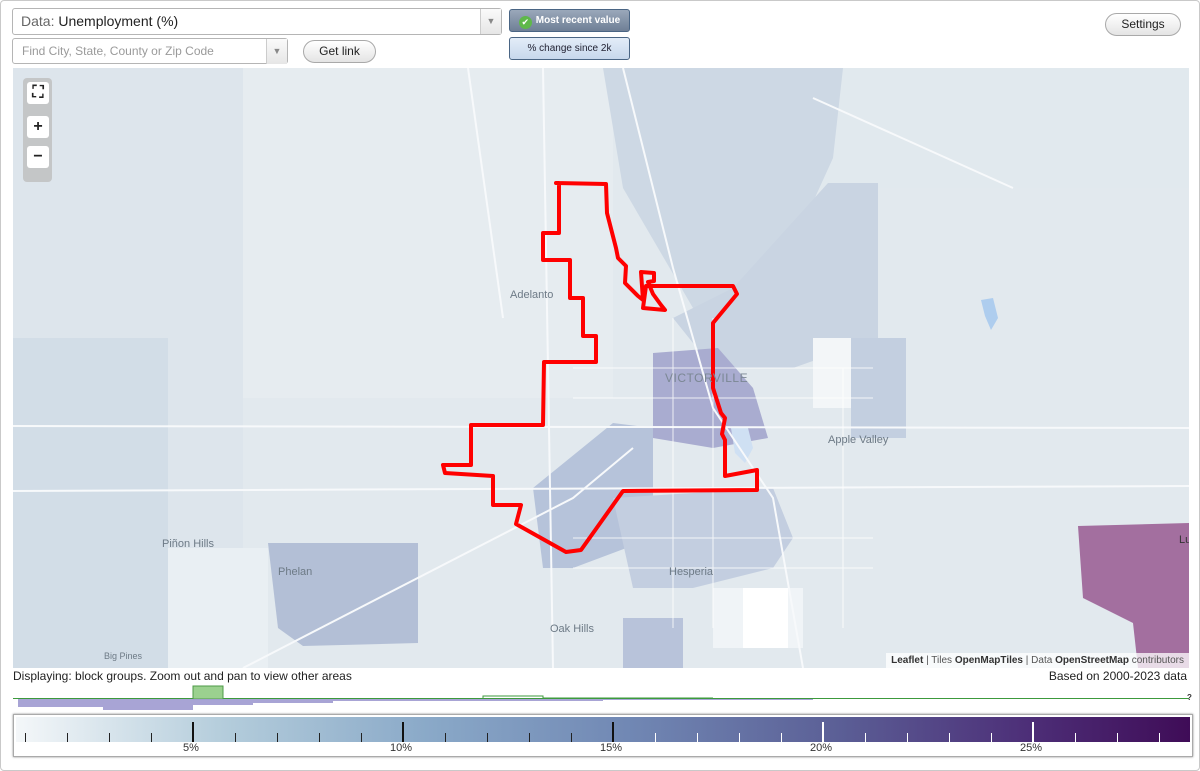 The width and height of the screenshot is (1200, 771). Describe the element at coordinates (38, 127) in the screenshot. I see `zoom-in-button: +` at that location.